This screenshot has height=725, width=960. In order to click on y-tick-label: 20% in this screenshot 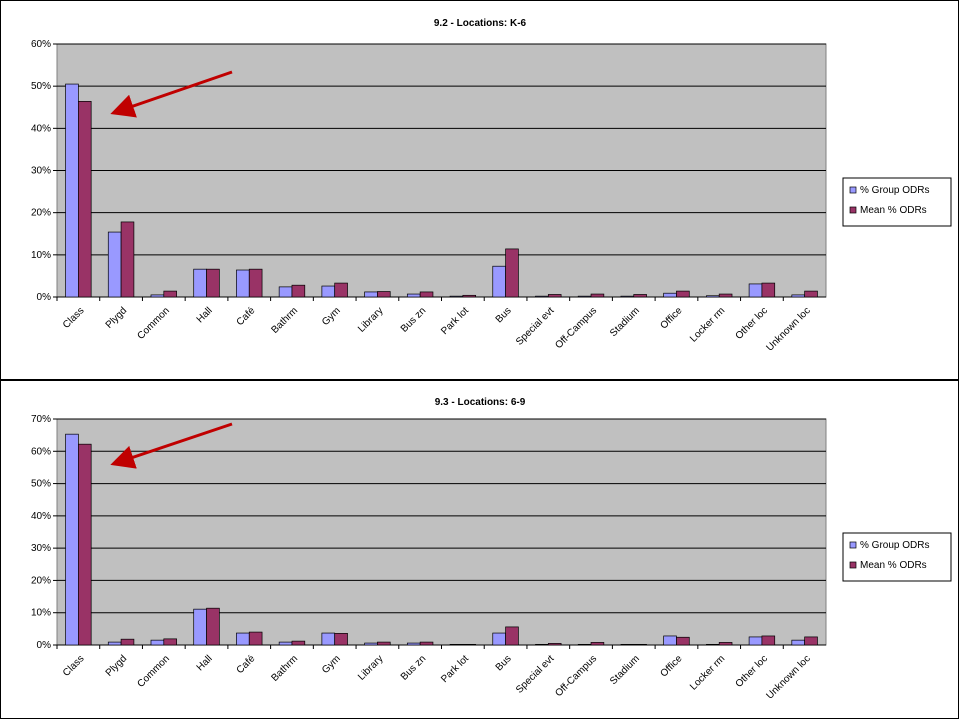, I will do `click(41, 213)`.